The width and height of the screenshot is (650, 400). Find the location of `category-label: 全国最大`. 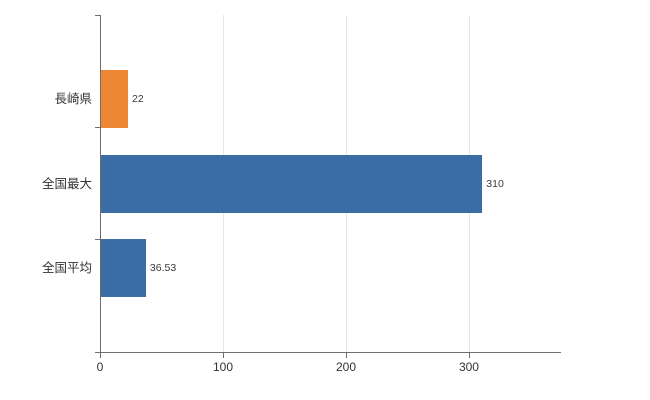

category-label: 全国最大 is located at coordinates (66, 183).